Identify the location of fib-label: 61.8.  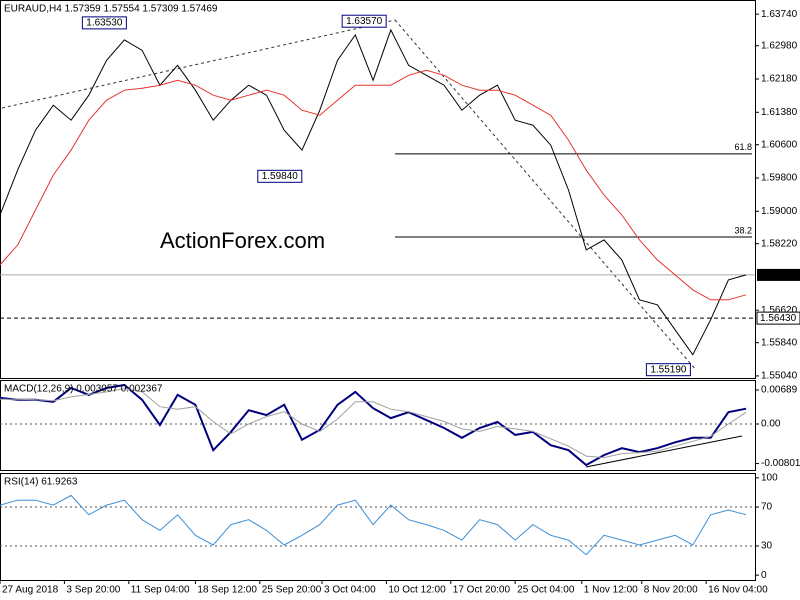
(743, 147).